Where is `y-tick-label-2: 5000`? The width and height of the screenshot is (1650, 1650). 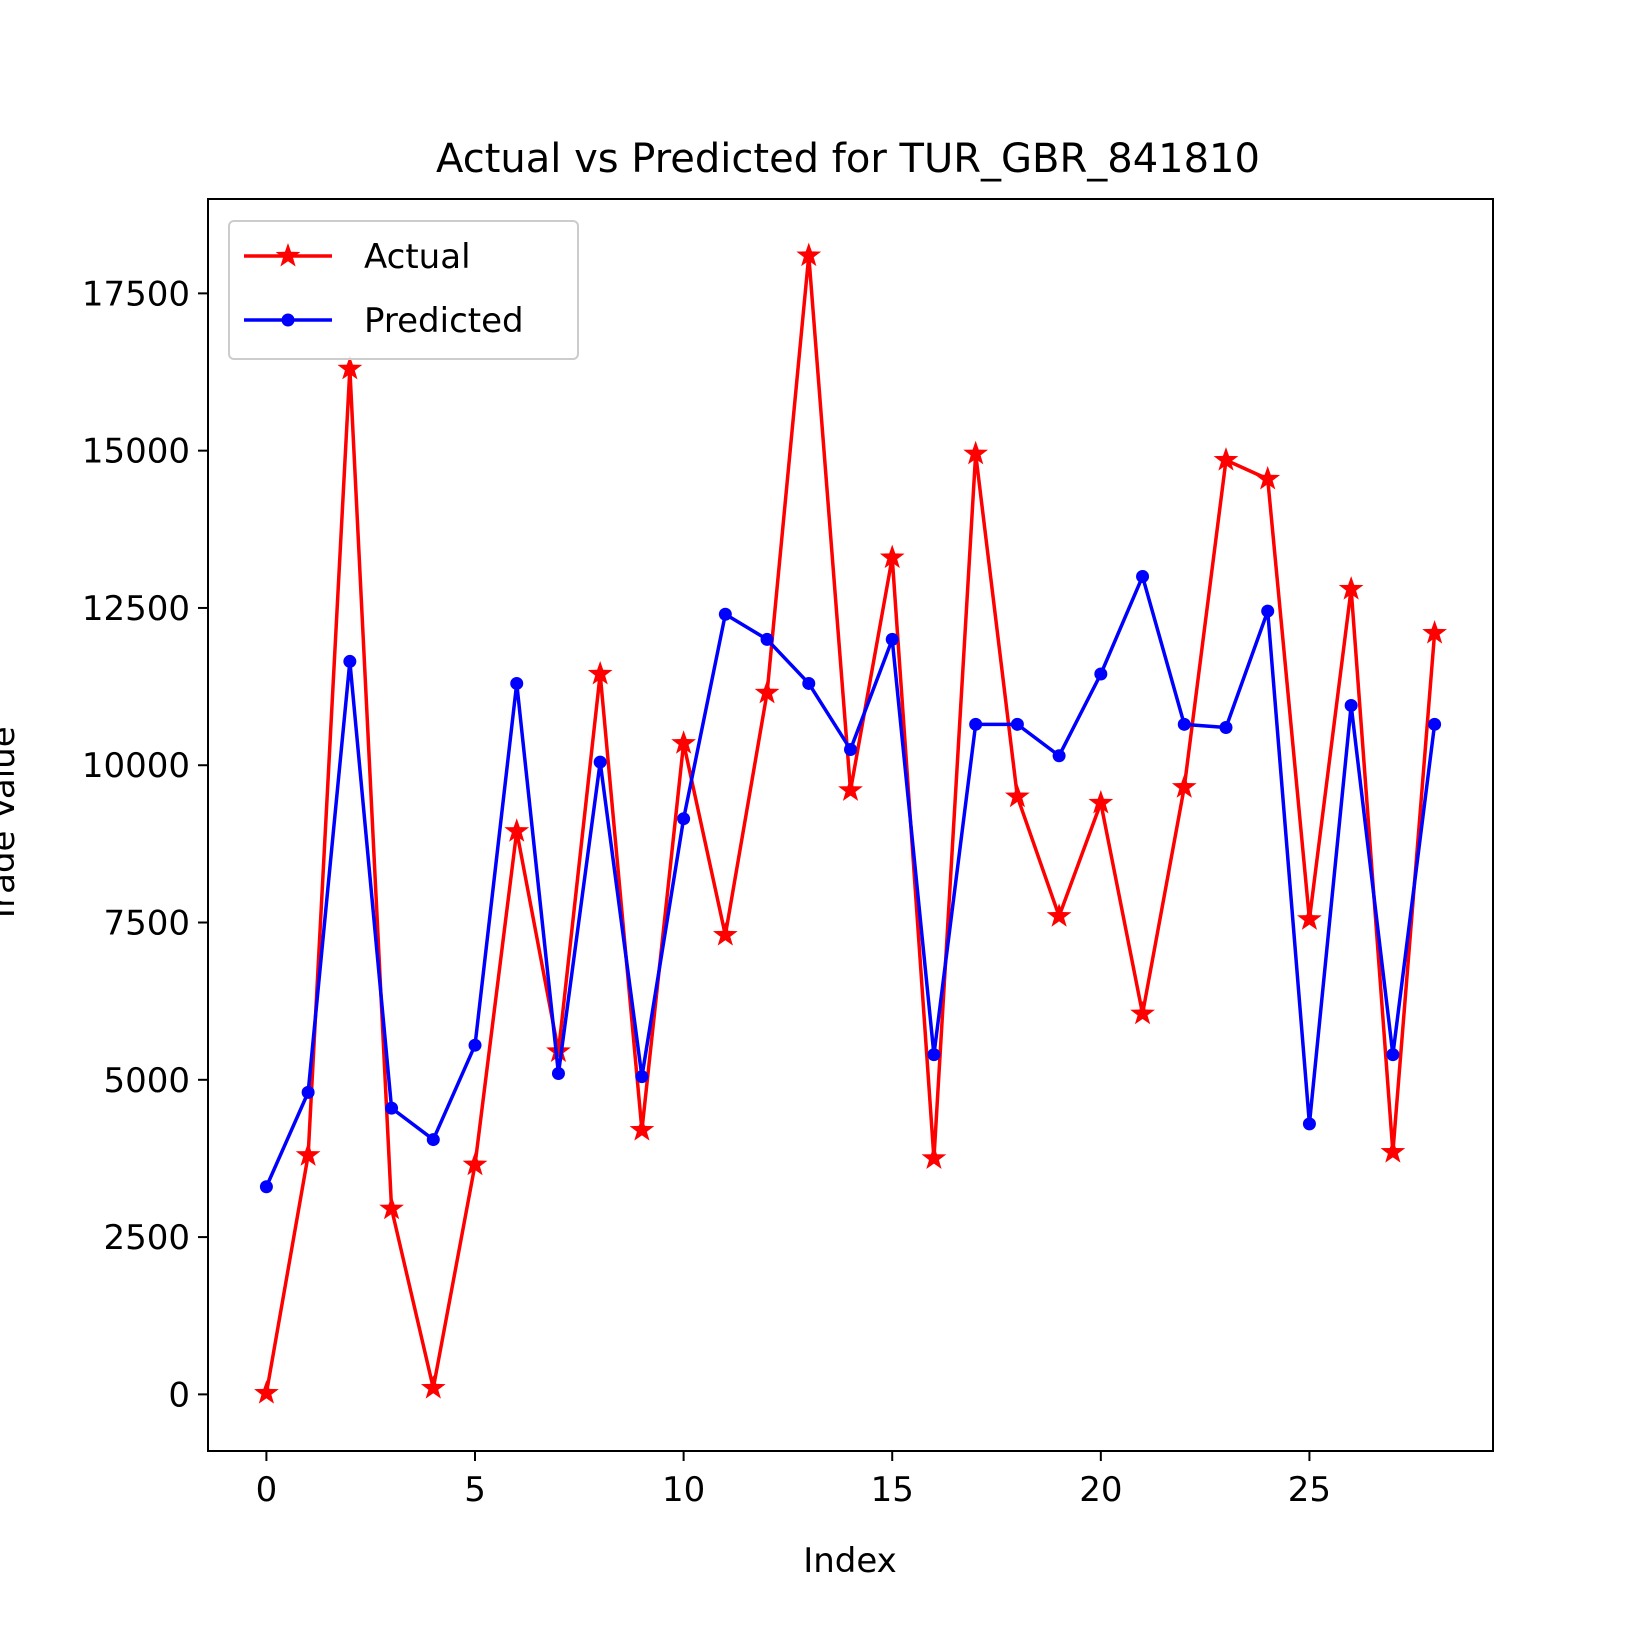 y-tick-label-2: 5000 is located at coordinates (146, 1081).